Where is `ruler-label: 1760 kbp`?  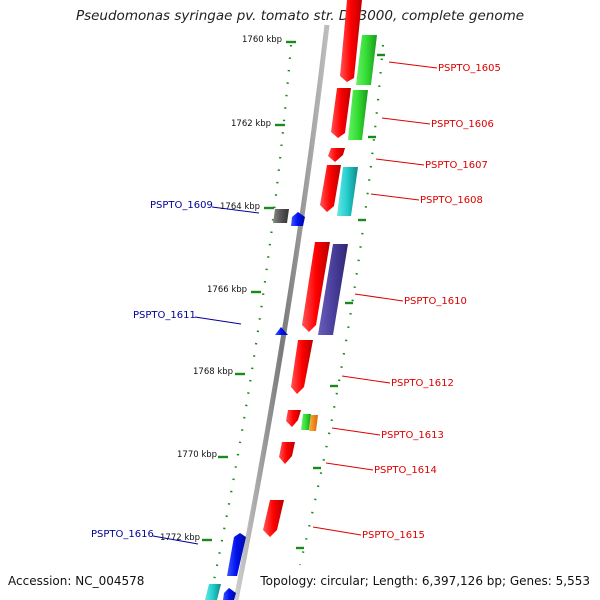 ruler-label: 1760 kbp is located at coordinates (262, 40).